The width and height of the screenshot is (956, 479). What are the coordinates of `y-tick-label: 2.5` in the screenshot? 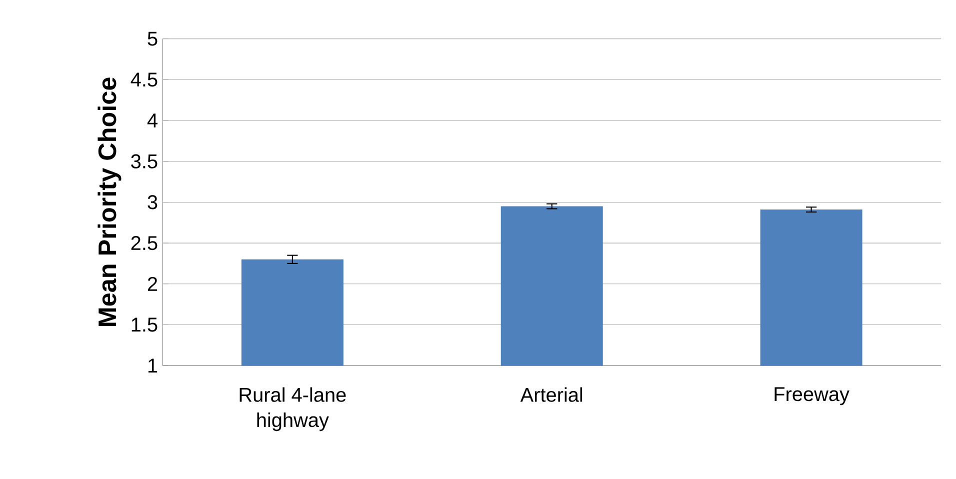 It's located at (144, 243).